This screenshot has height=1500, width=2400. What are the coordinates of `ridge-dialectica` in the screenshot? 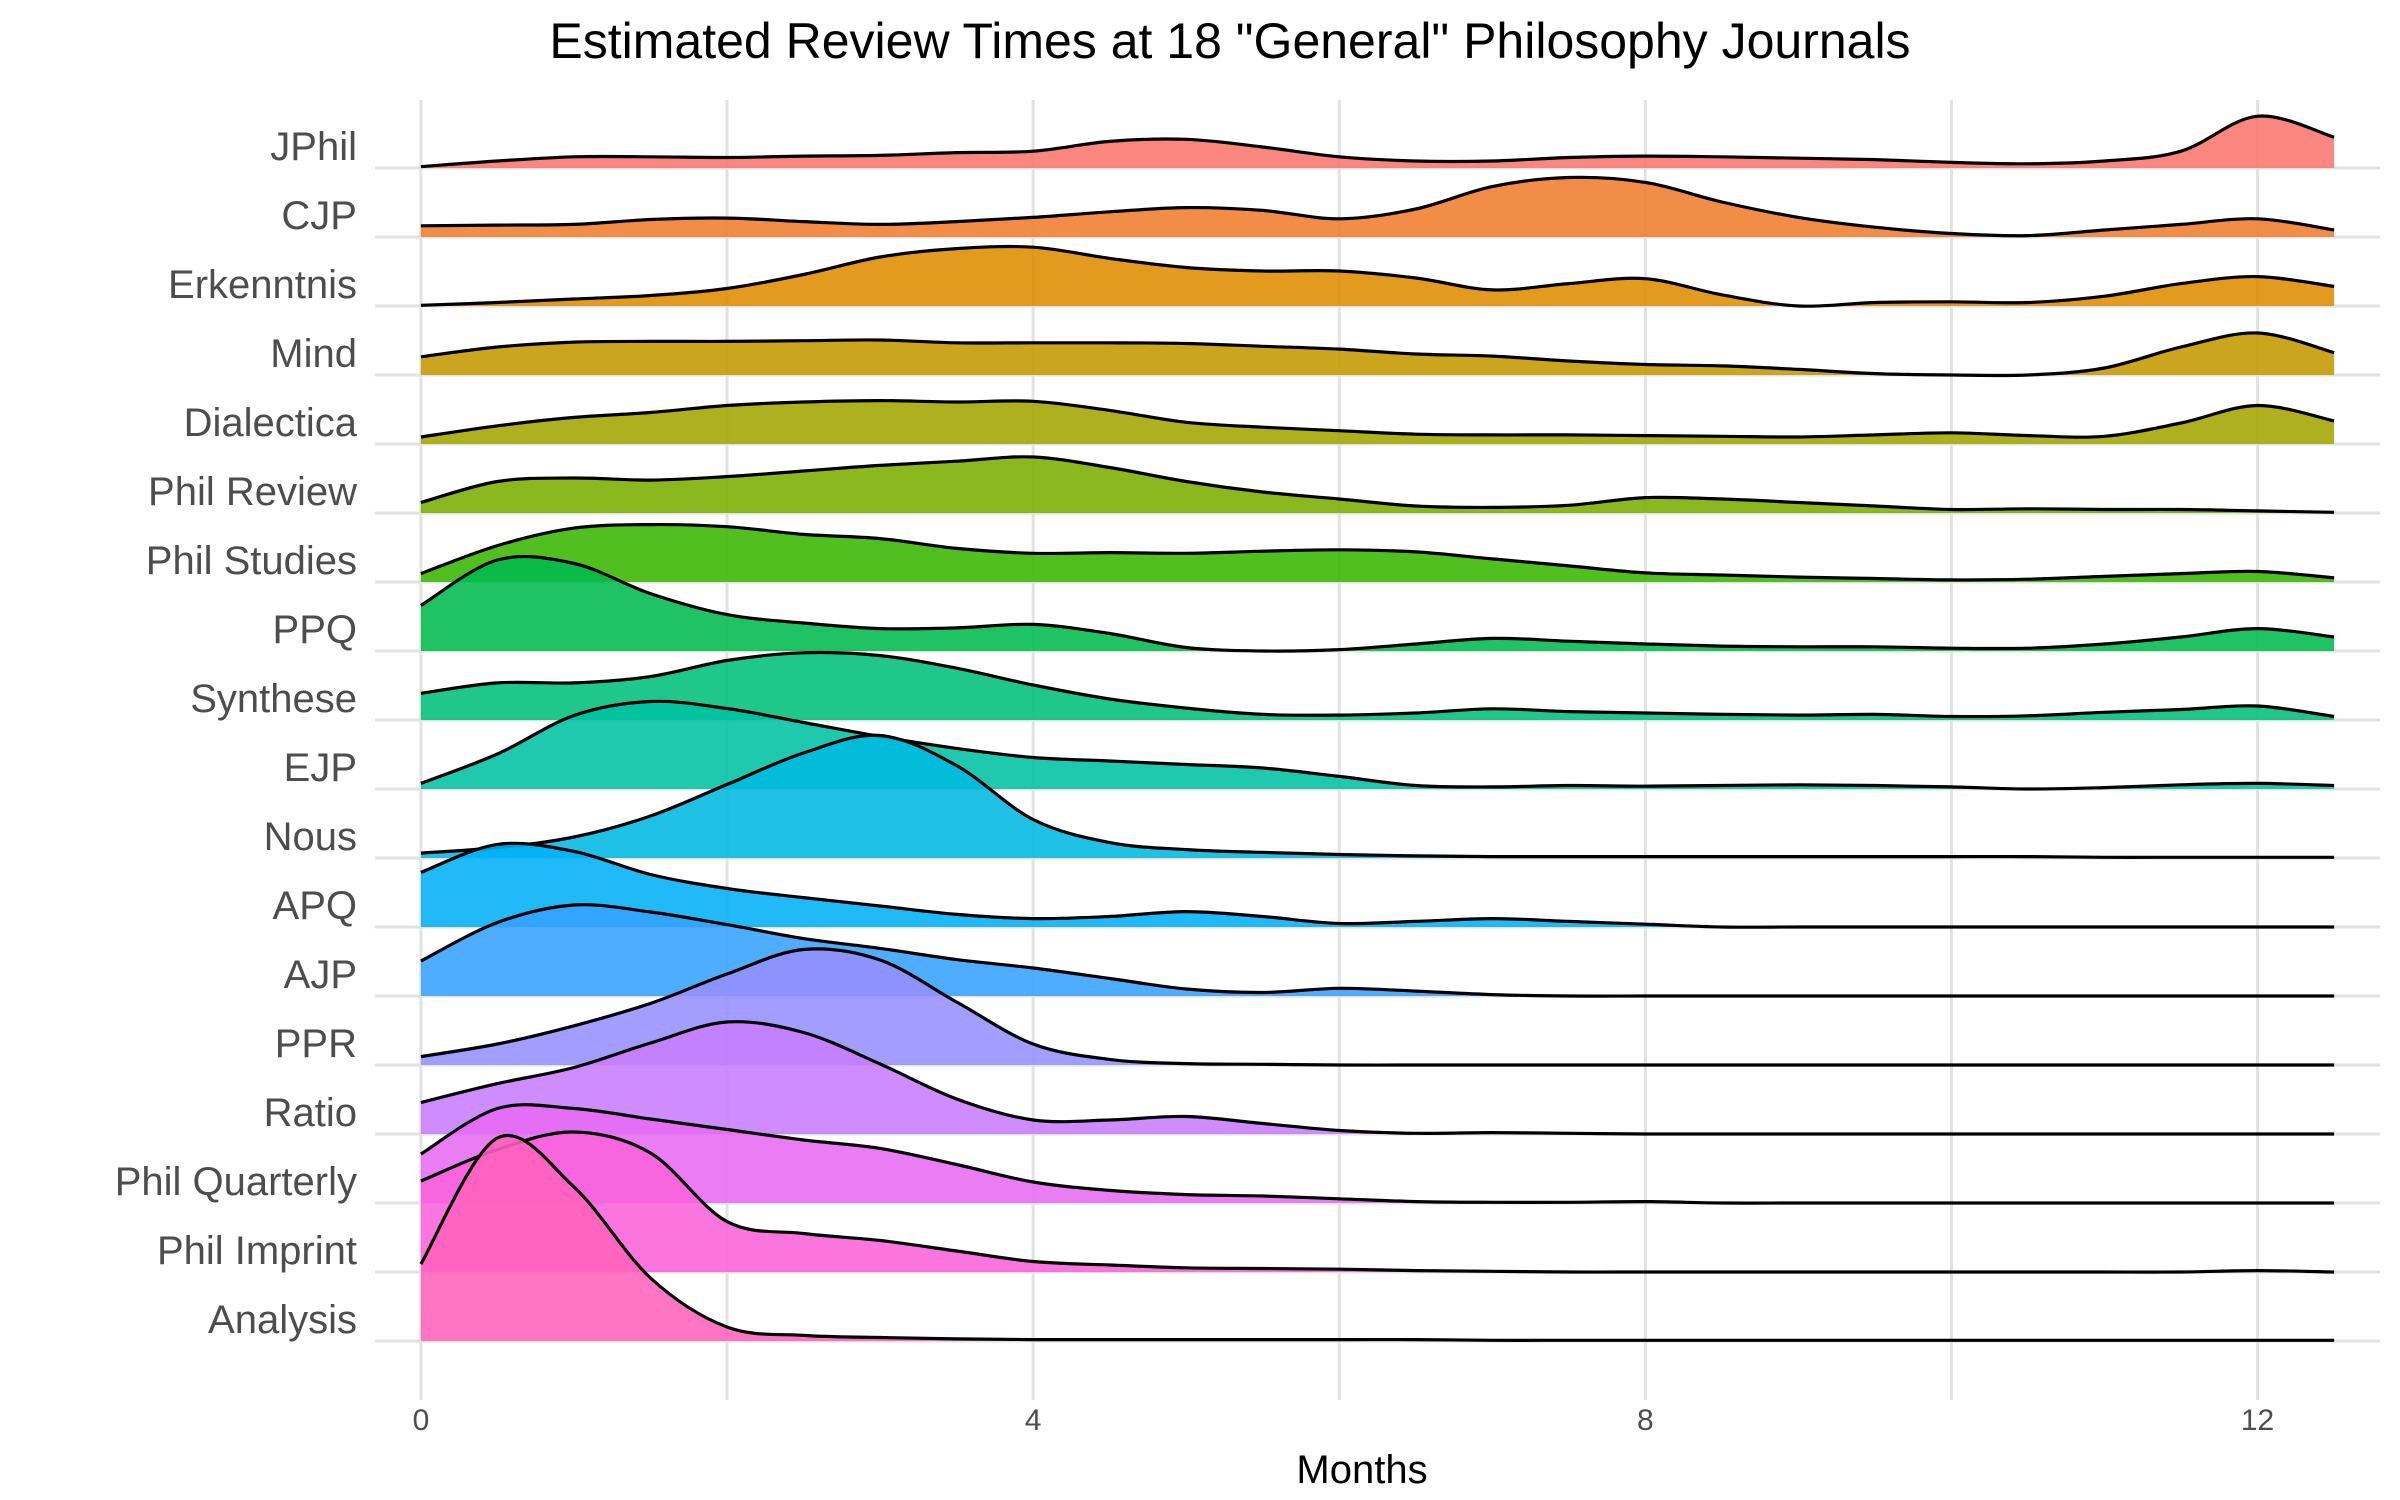 It's located at (1377, 421).